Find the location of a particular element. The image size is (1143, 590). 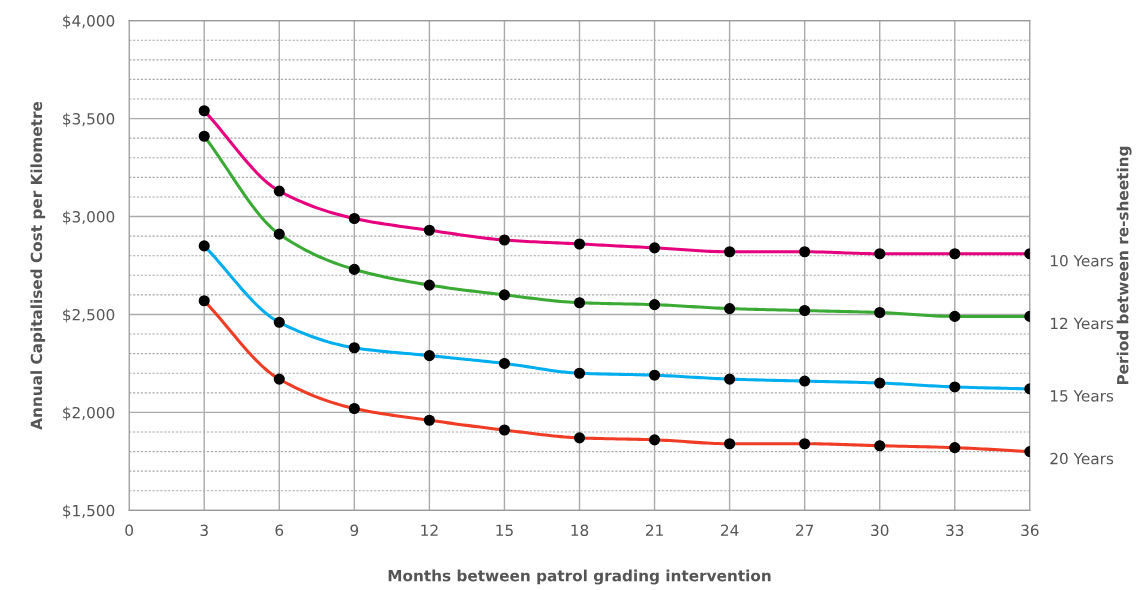

x-tick-label: 6 is located at coordinates (279, 530).